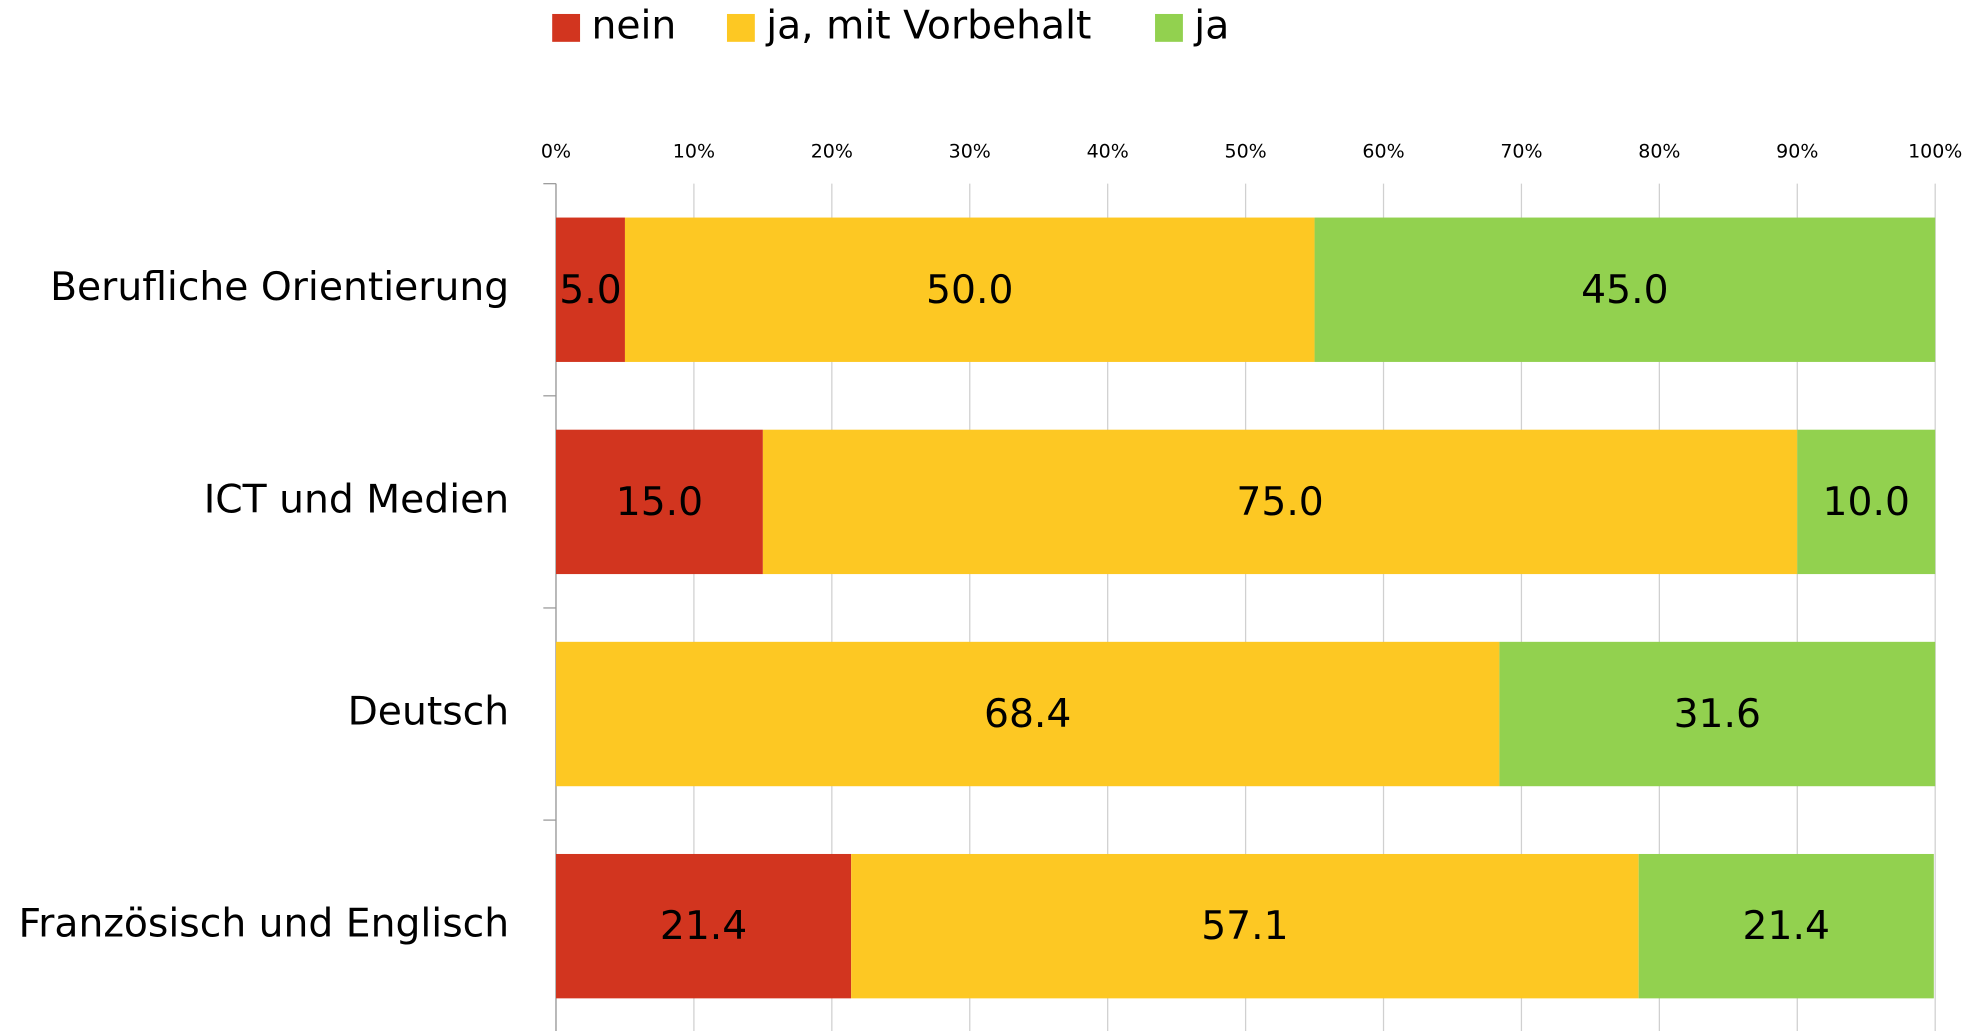 The width and height of the screenshot is (1977, 1031). I want to click on x-tick-label: 20%, so click(832, 152).